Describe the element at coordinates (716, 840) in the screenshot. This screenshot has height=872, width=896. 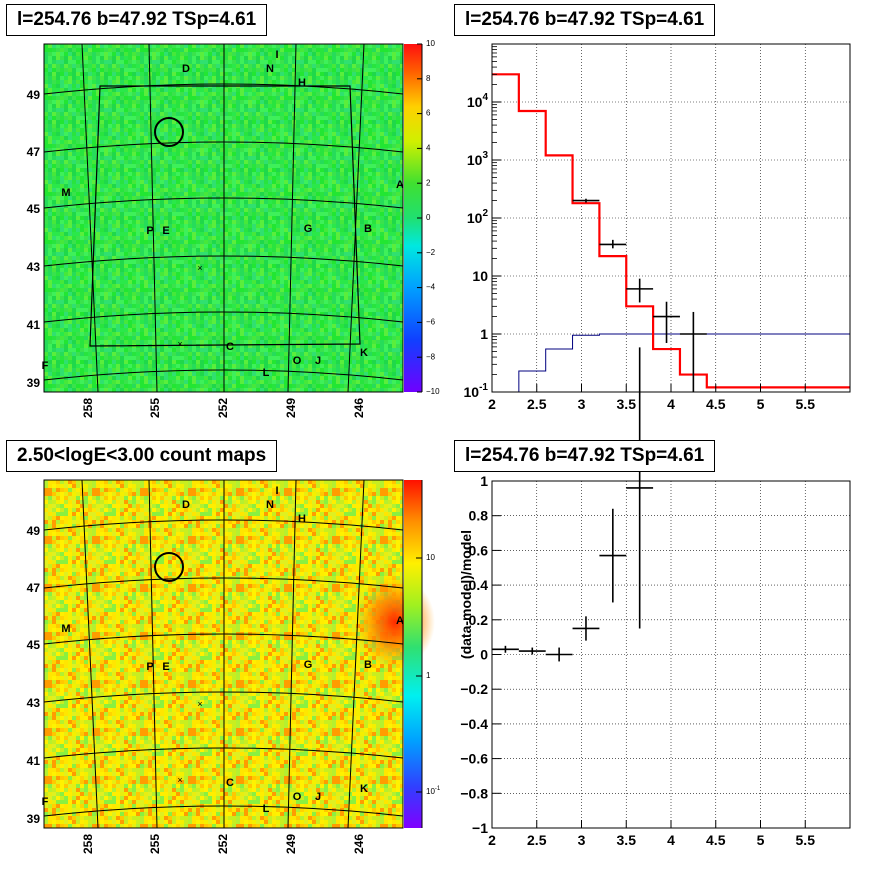
I see `x-tick-label: 4.5` at that location.